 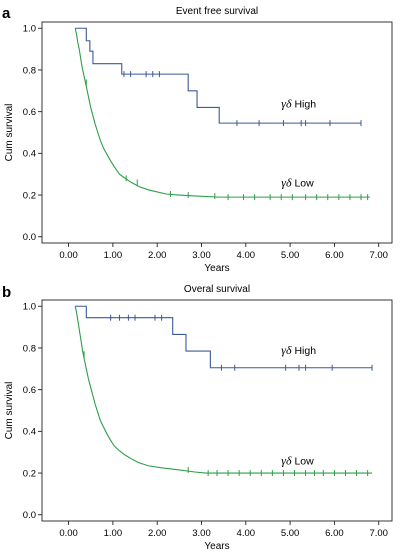 I want to click on panel-letter: b, so click(x=6, y=292).